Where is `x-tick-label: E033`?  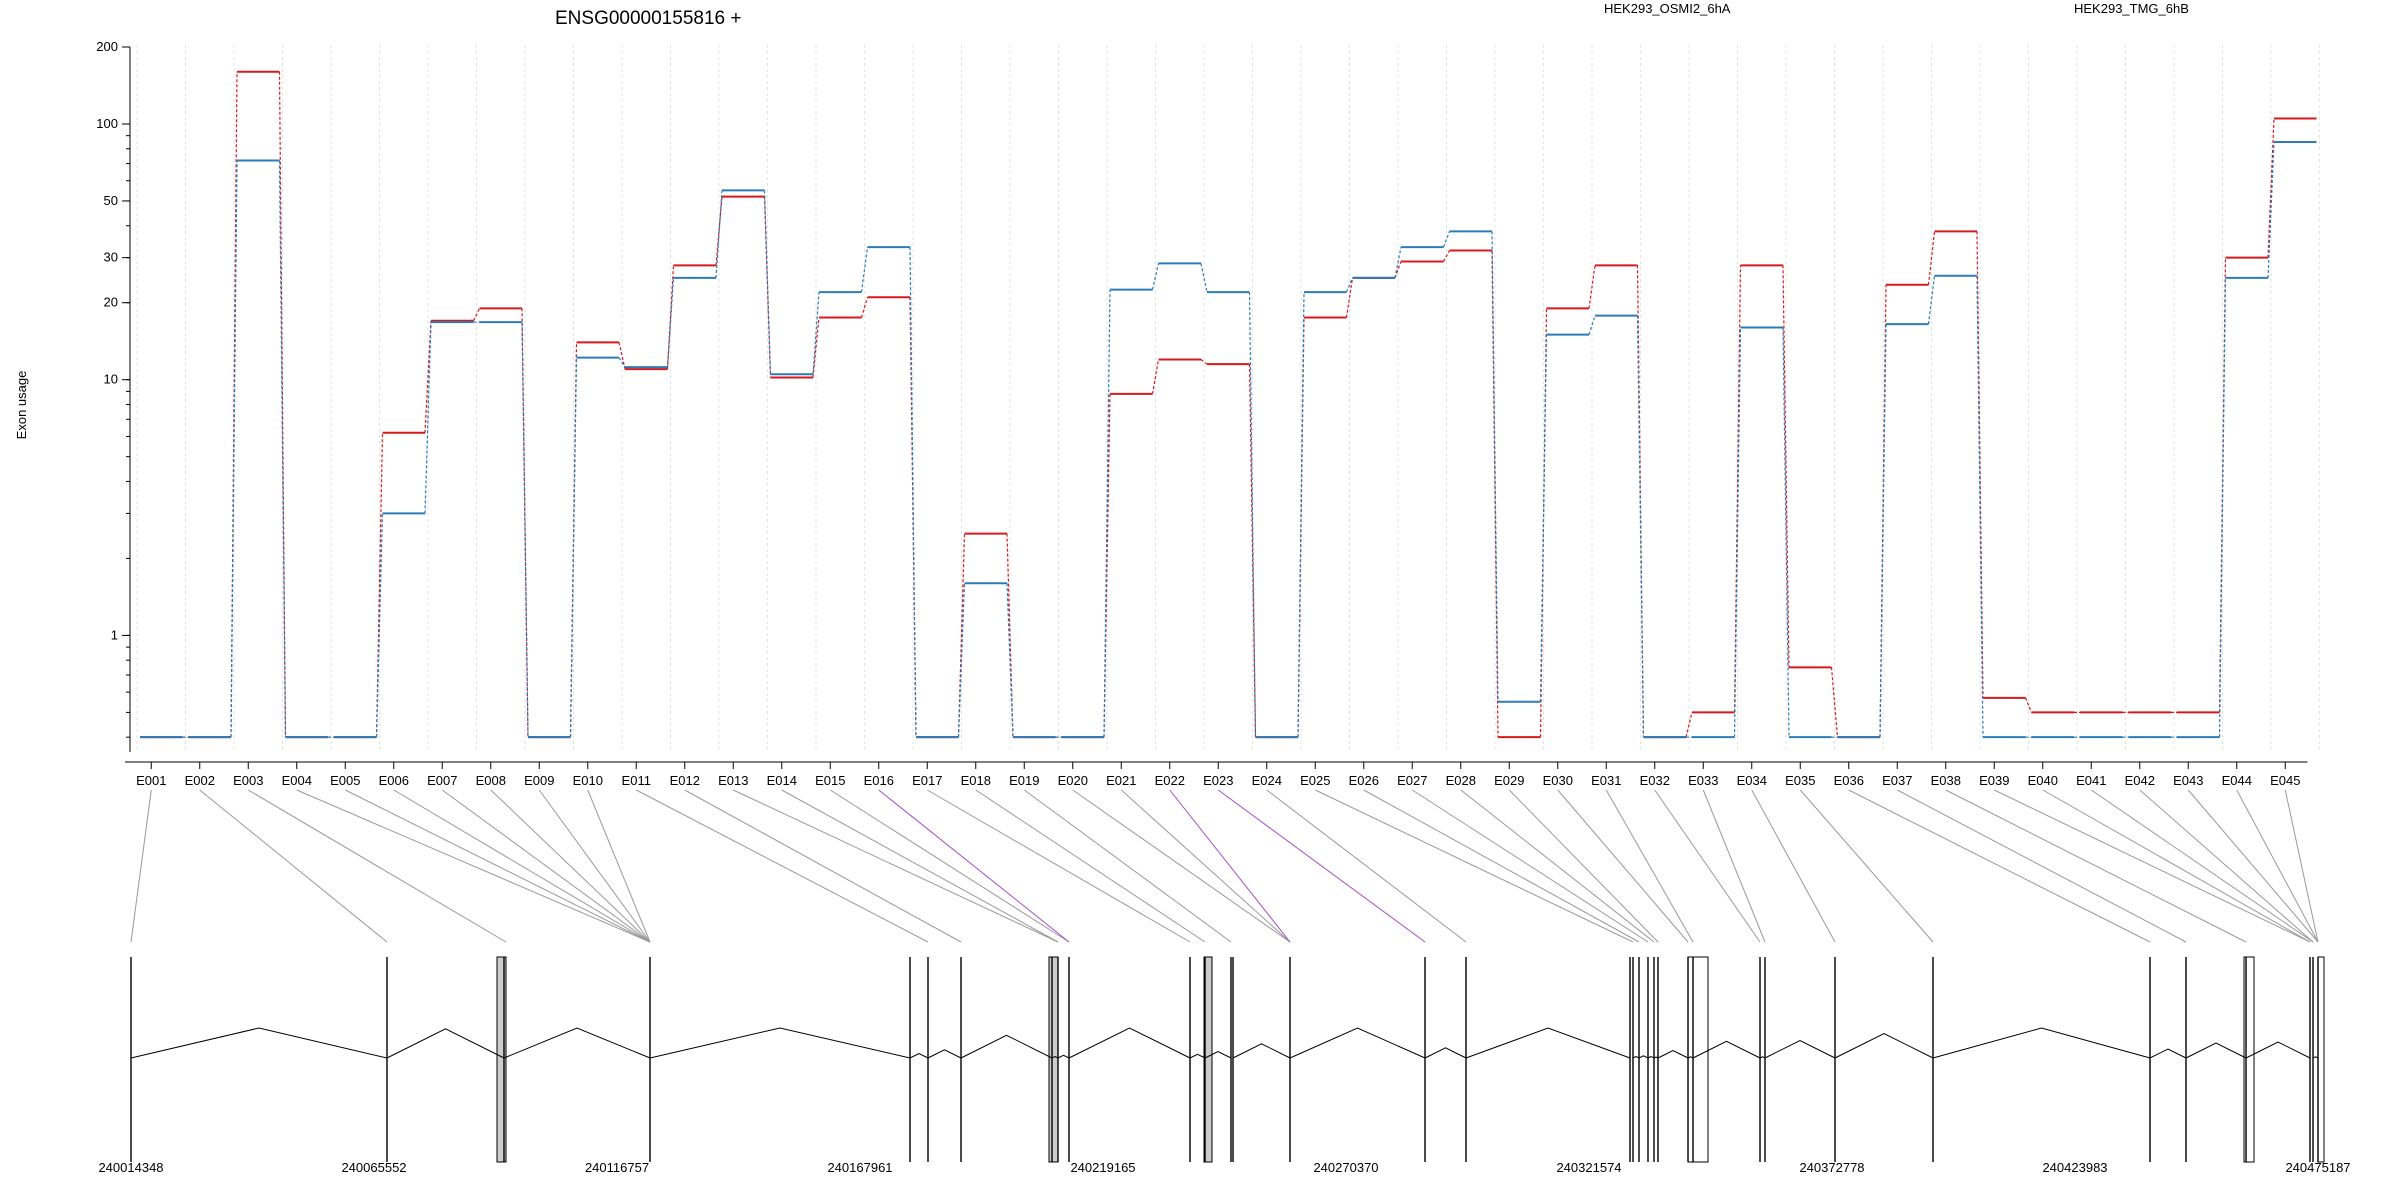 x-tick-label: E033 is located at coordinates (1703, 780).